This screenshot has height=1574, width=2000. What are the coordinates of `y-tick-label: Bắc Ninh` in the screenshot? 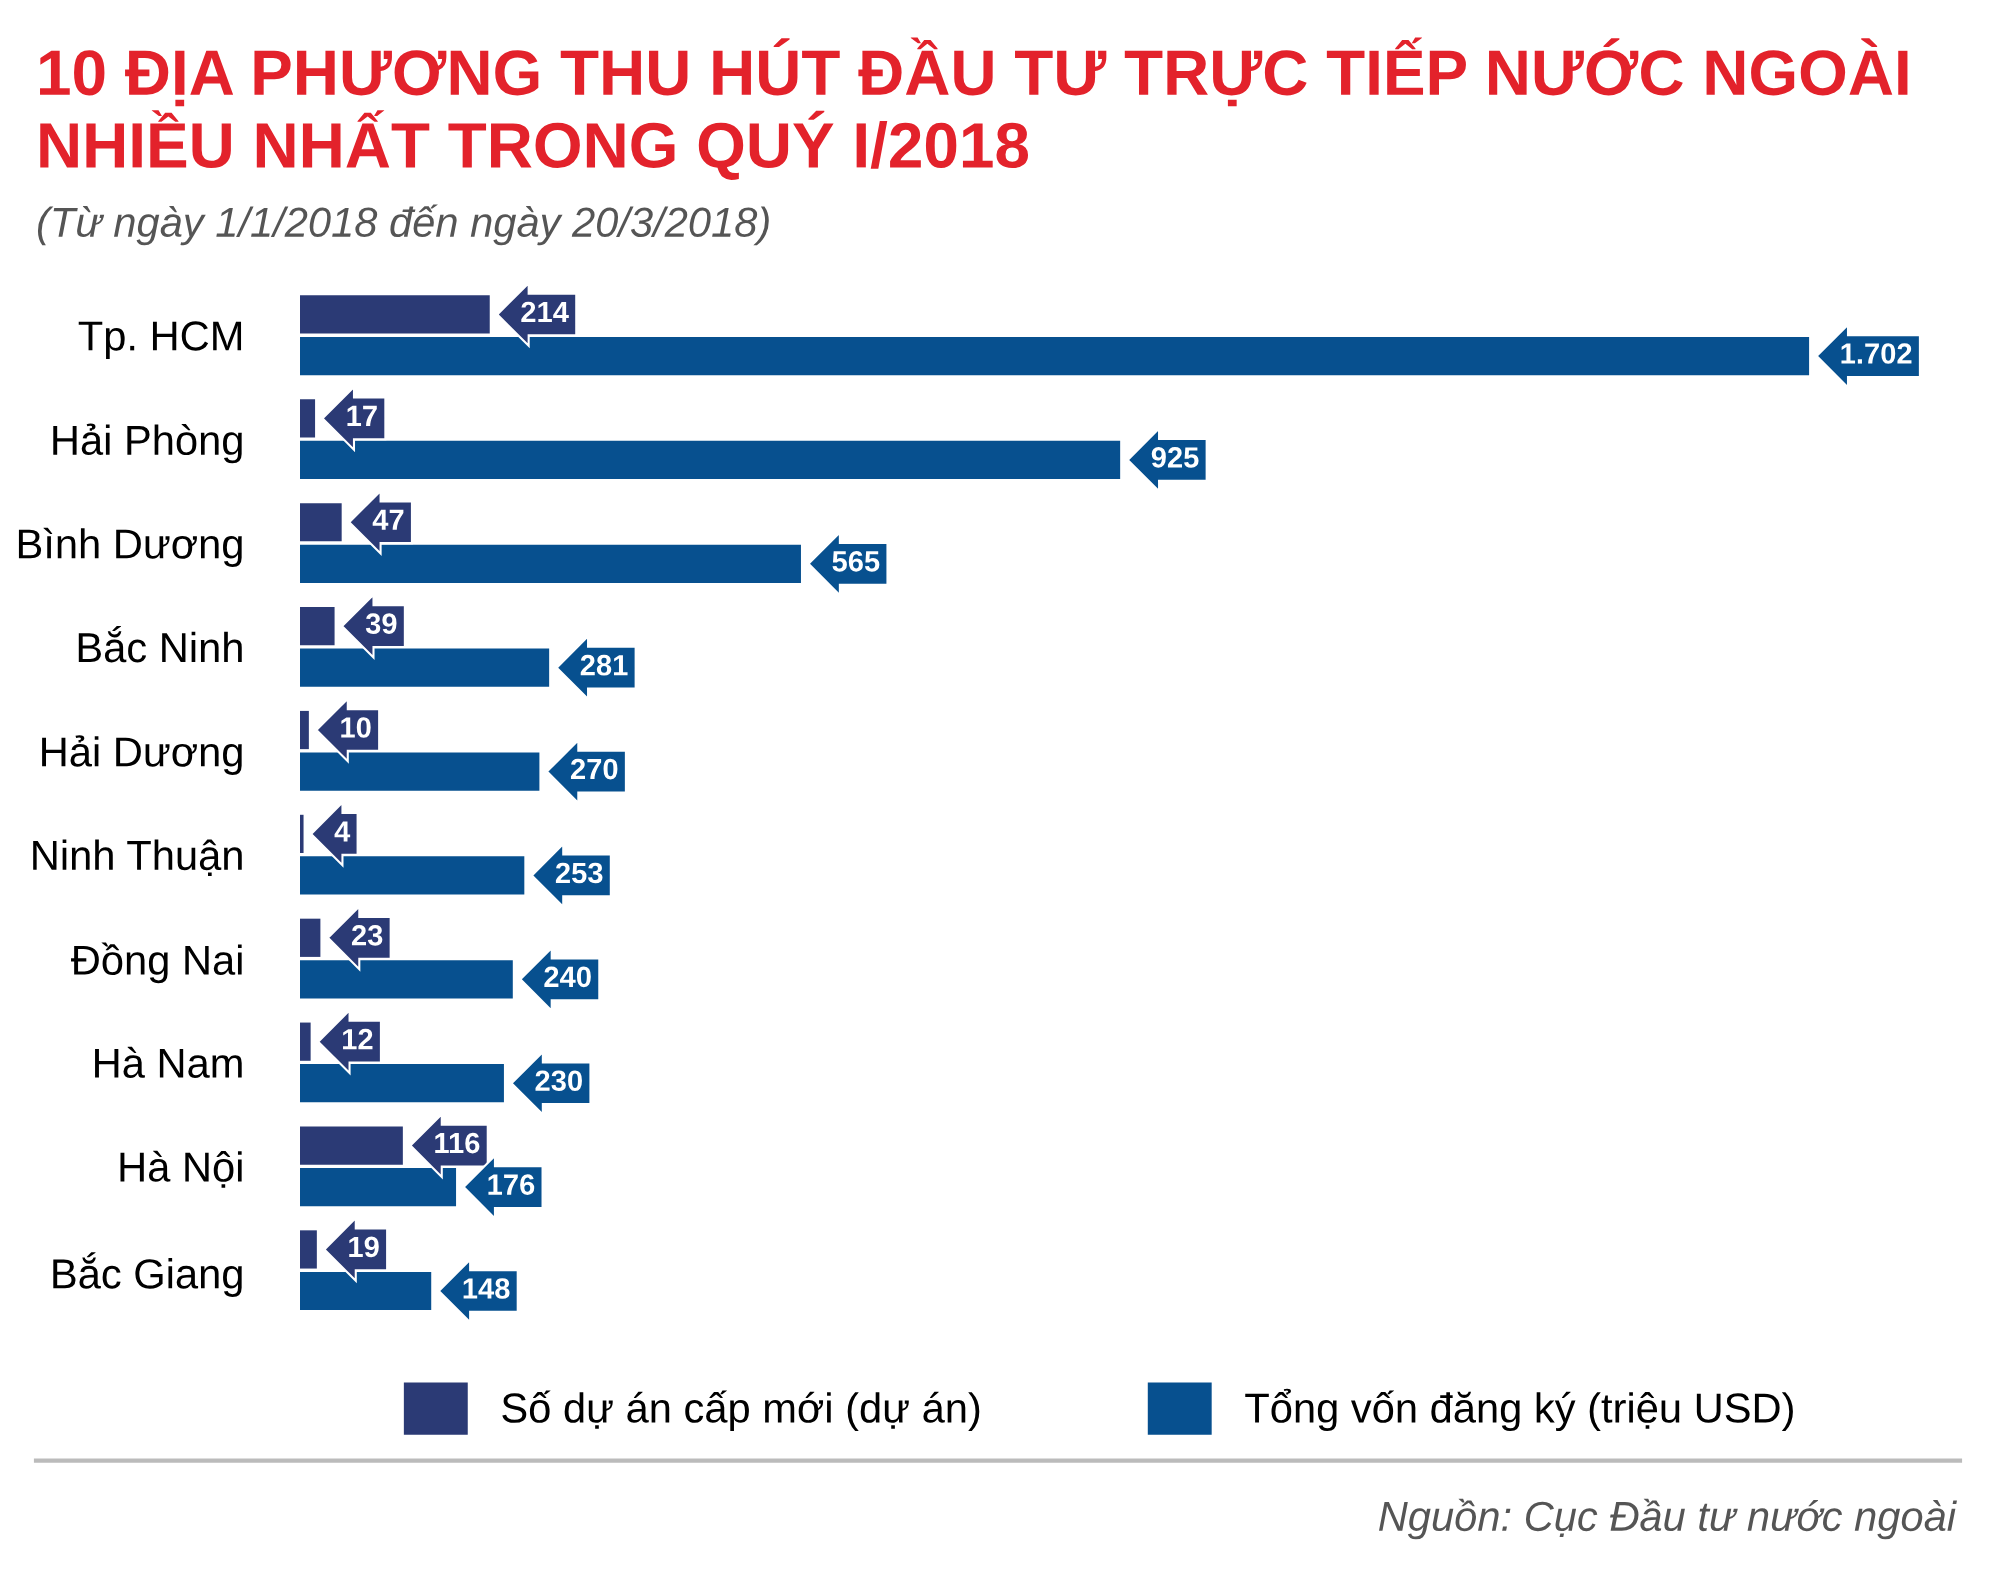 It's located at (160, 644).